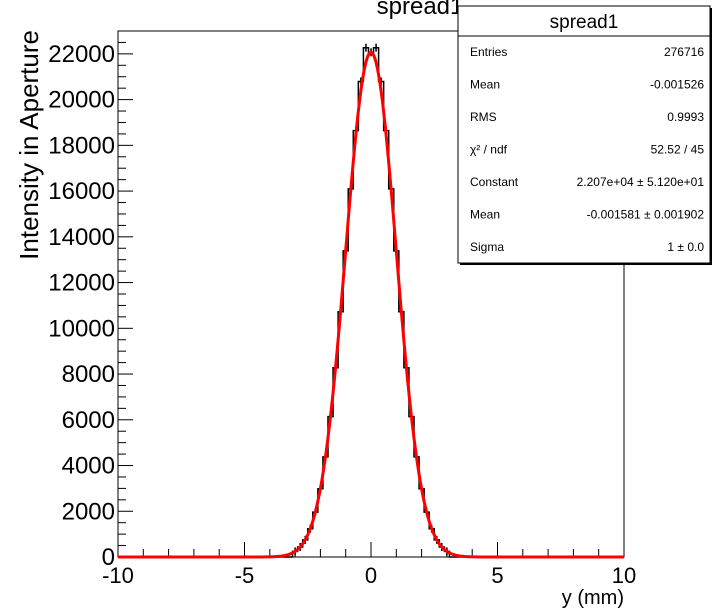 The width and height of the screenshot is (716, 611). Describe the element at coordinates (81, 283) in the screenshot. I see `y-tick-label: 12000` at that location.